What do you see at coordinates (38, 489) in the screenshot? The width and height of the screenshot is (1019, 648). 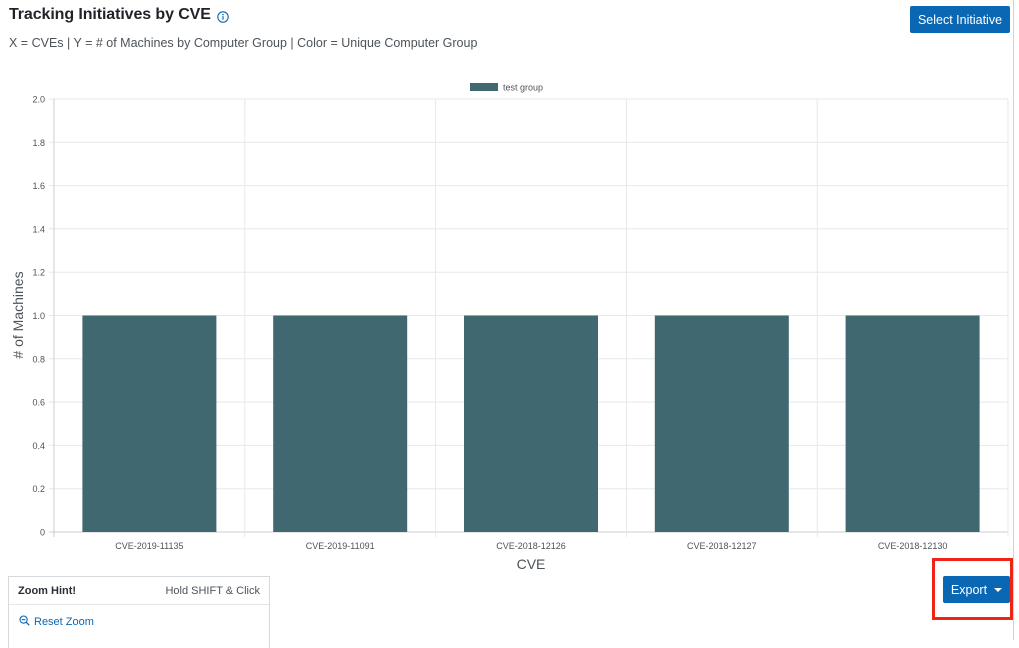 I see `y-tick-label: 0.2` at bounding box center [38, 489].